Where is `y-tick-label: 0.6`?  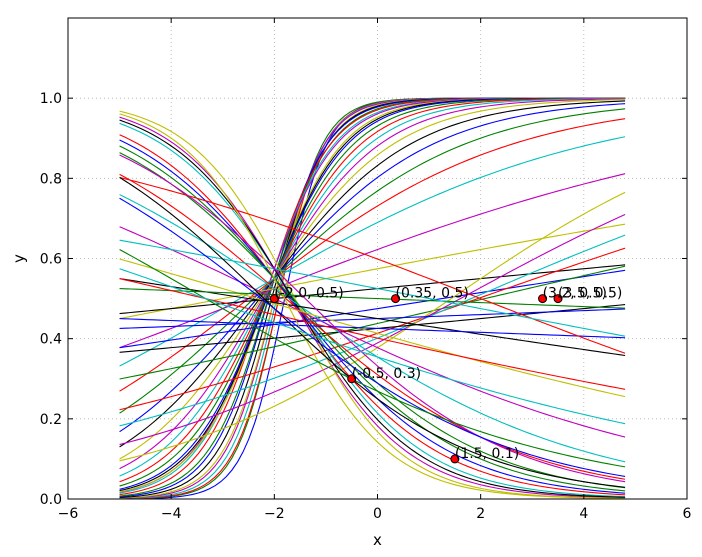 y-tick-label: 0.6 is located at coordinates (51, 260).